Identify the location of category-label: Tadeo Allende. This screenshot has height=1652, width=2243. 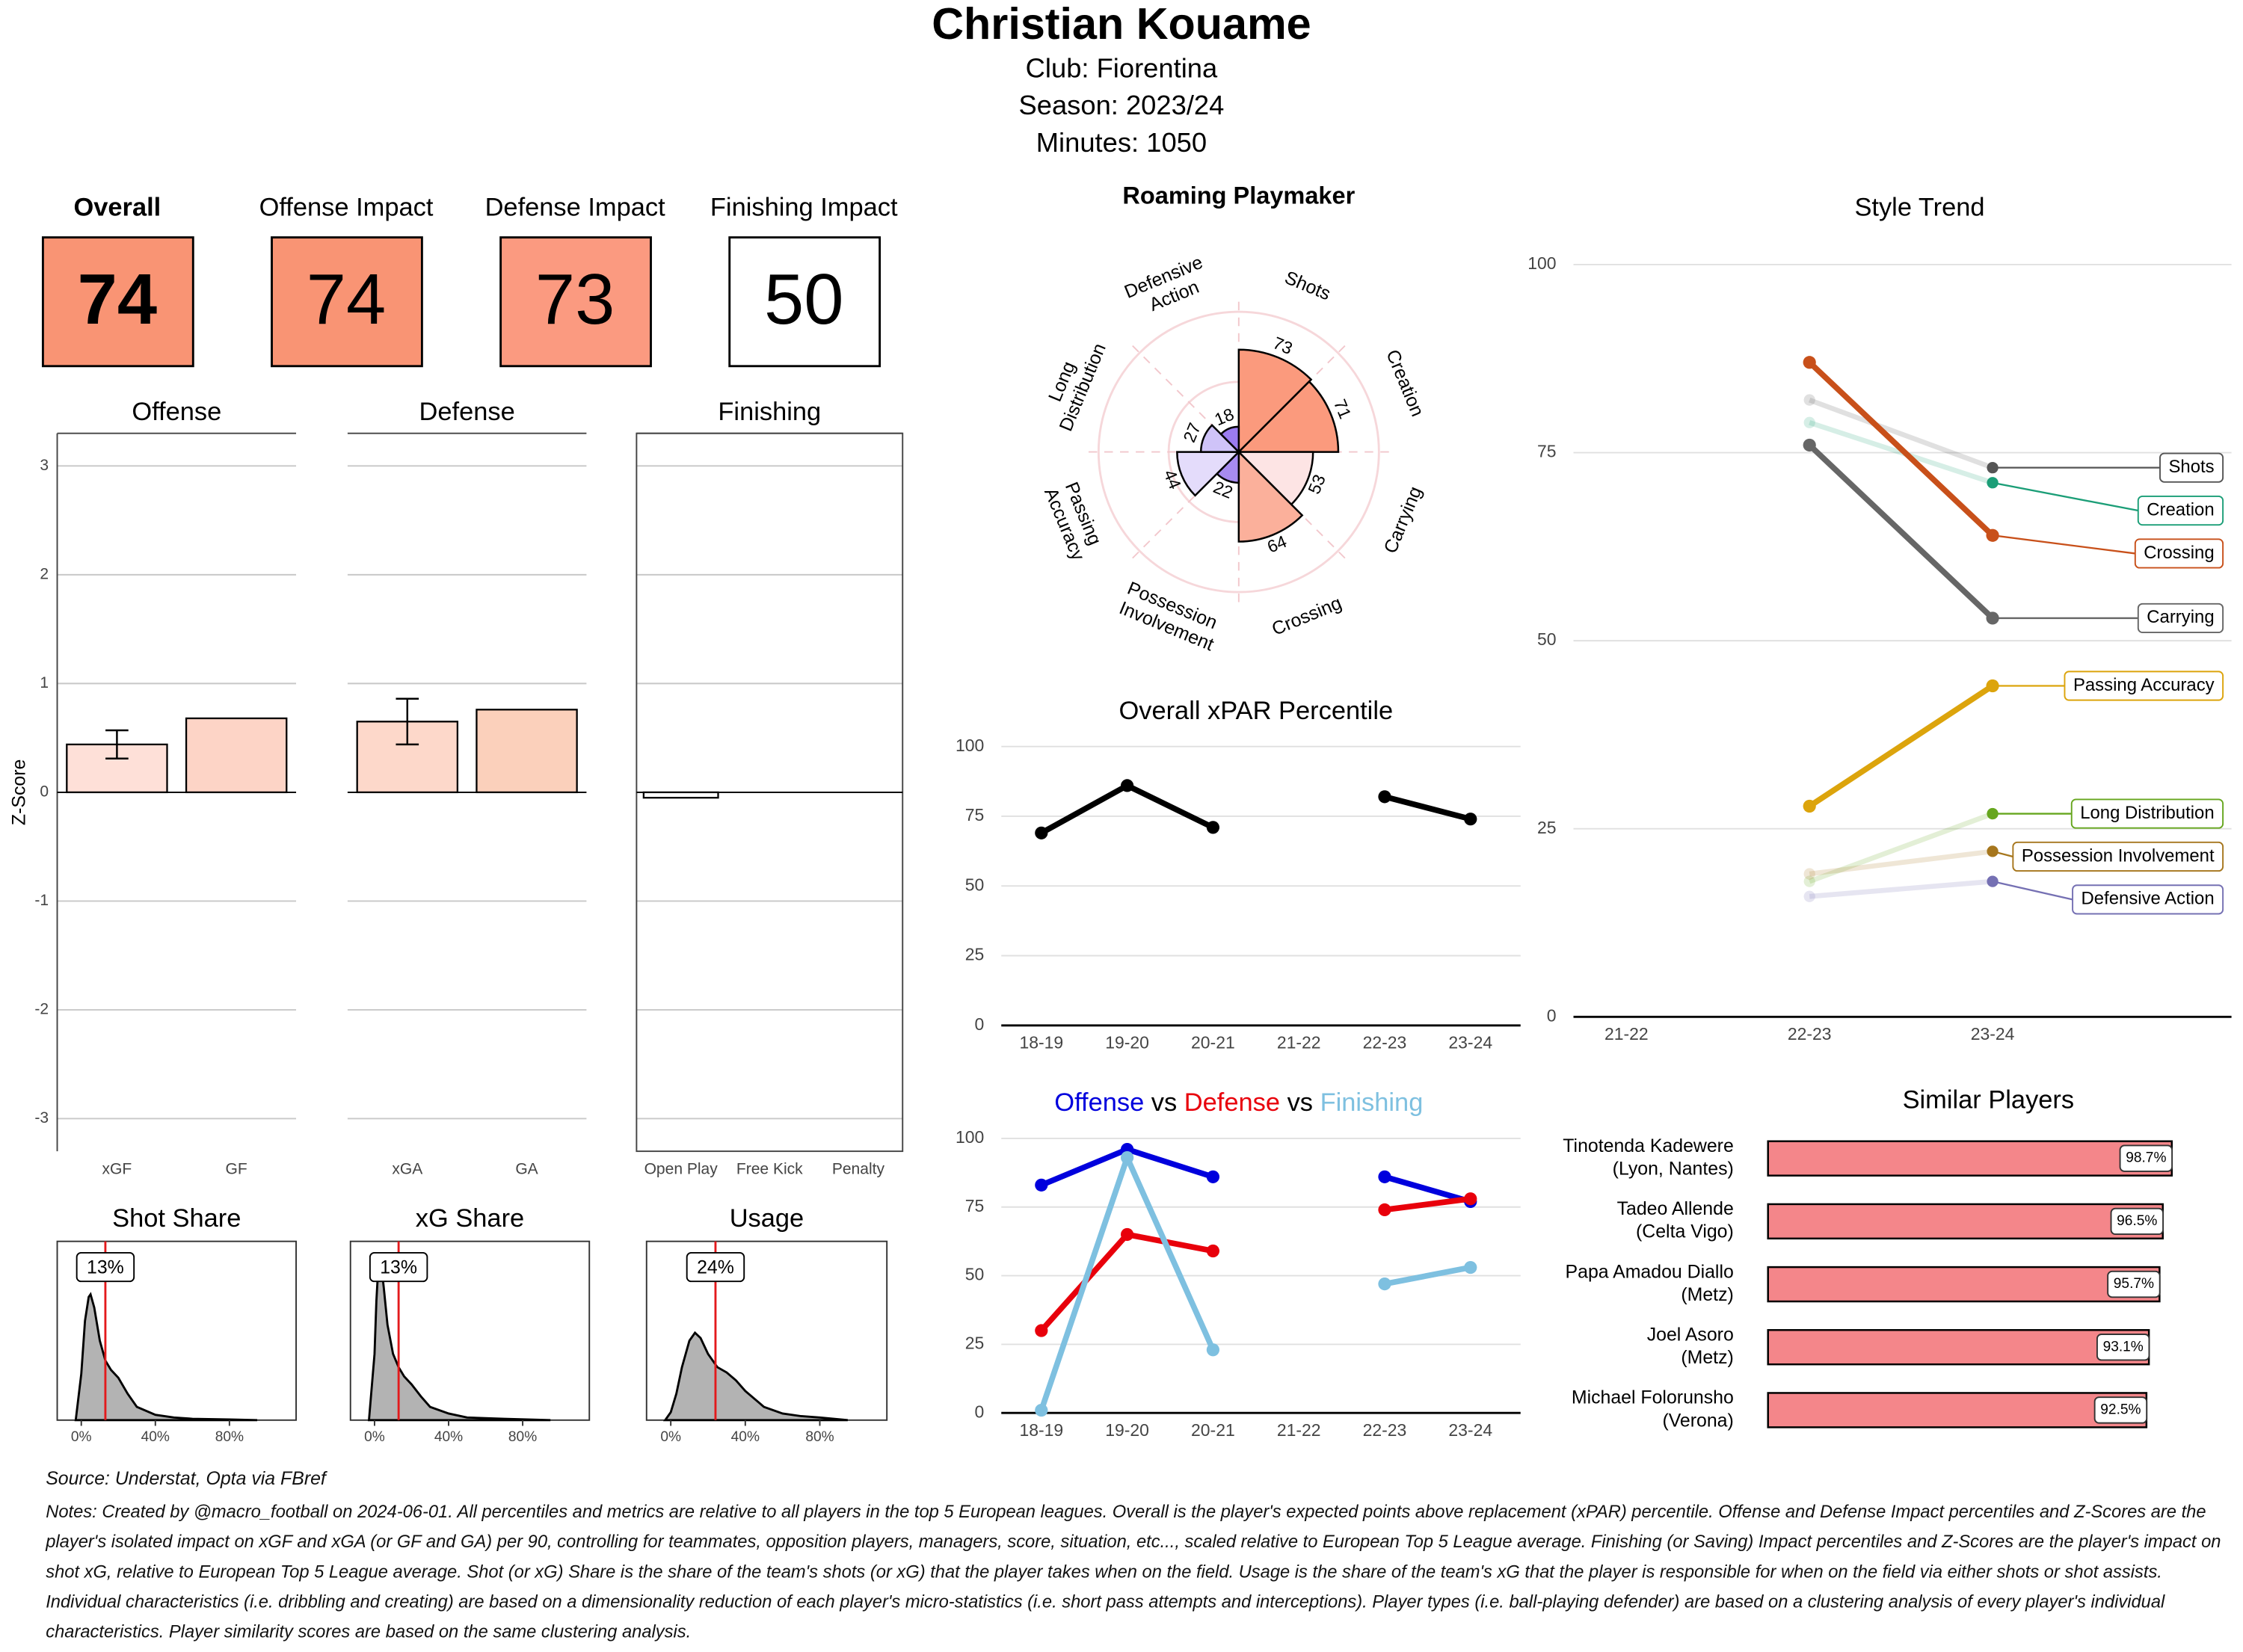
(1675, 1208).